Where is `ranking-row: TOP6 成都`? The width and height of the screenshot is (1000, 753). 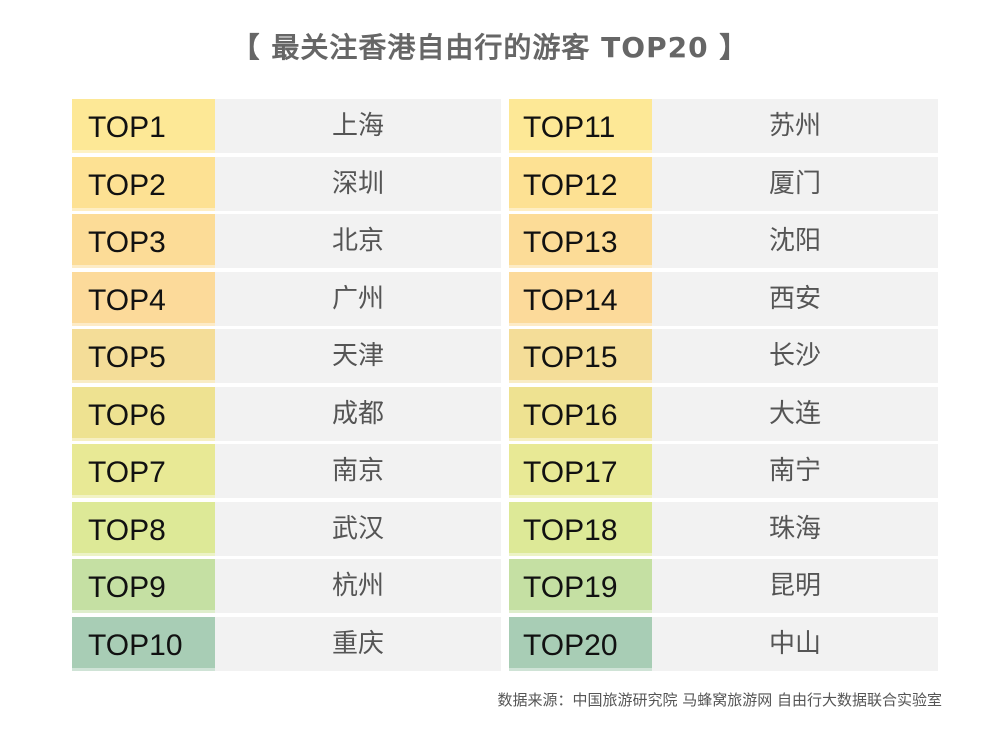 ranking-row: TOP6 成都 is located at coordinates (286, 413).